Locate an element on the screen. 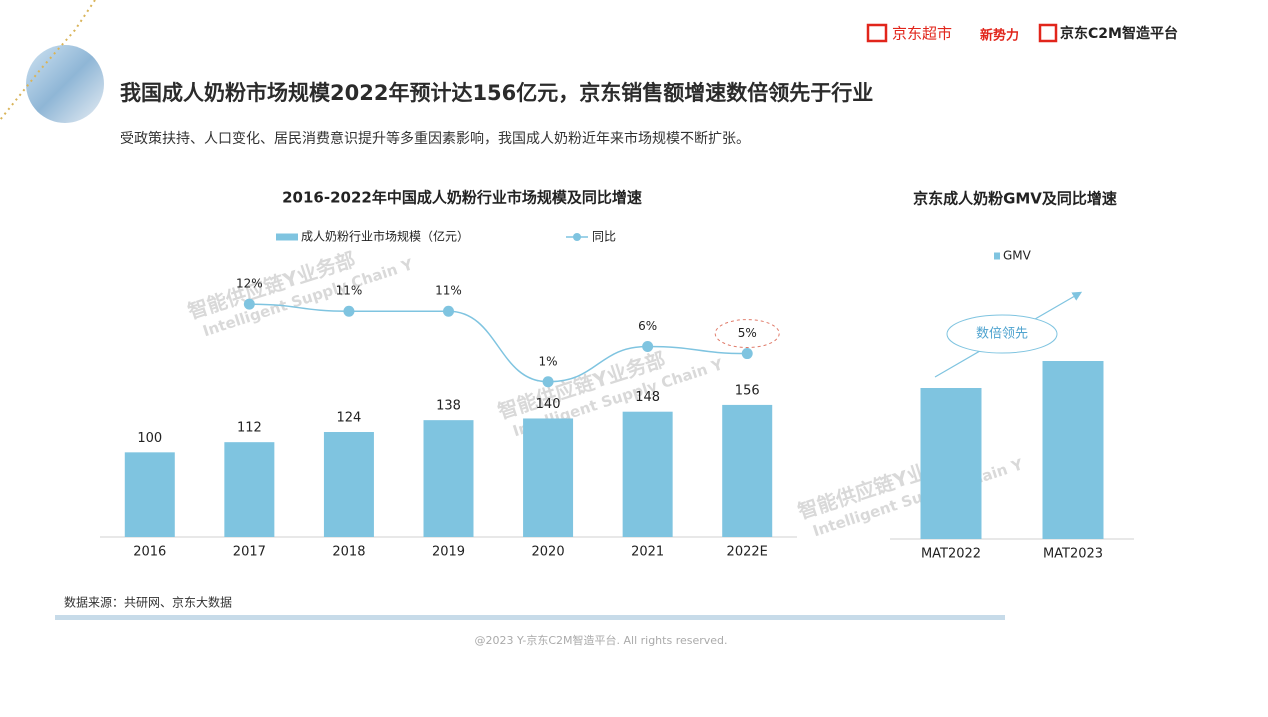  data-label: 5% is located at coordinates (747, 333).